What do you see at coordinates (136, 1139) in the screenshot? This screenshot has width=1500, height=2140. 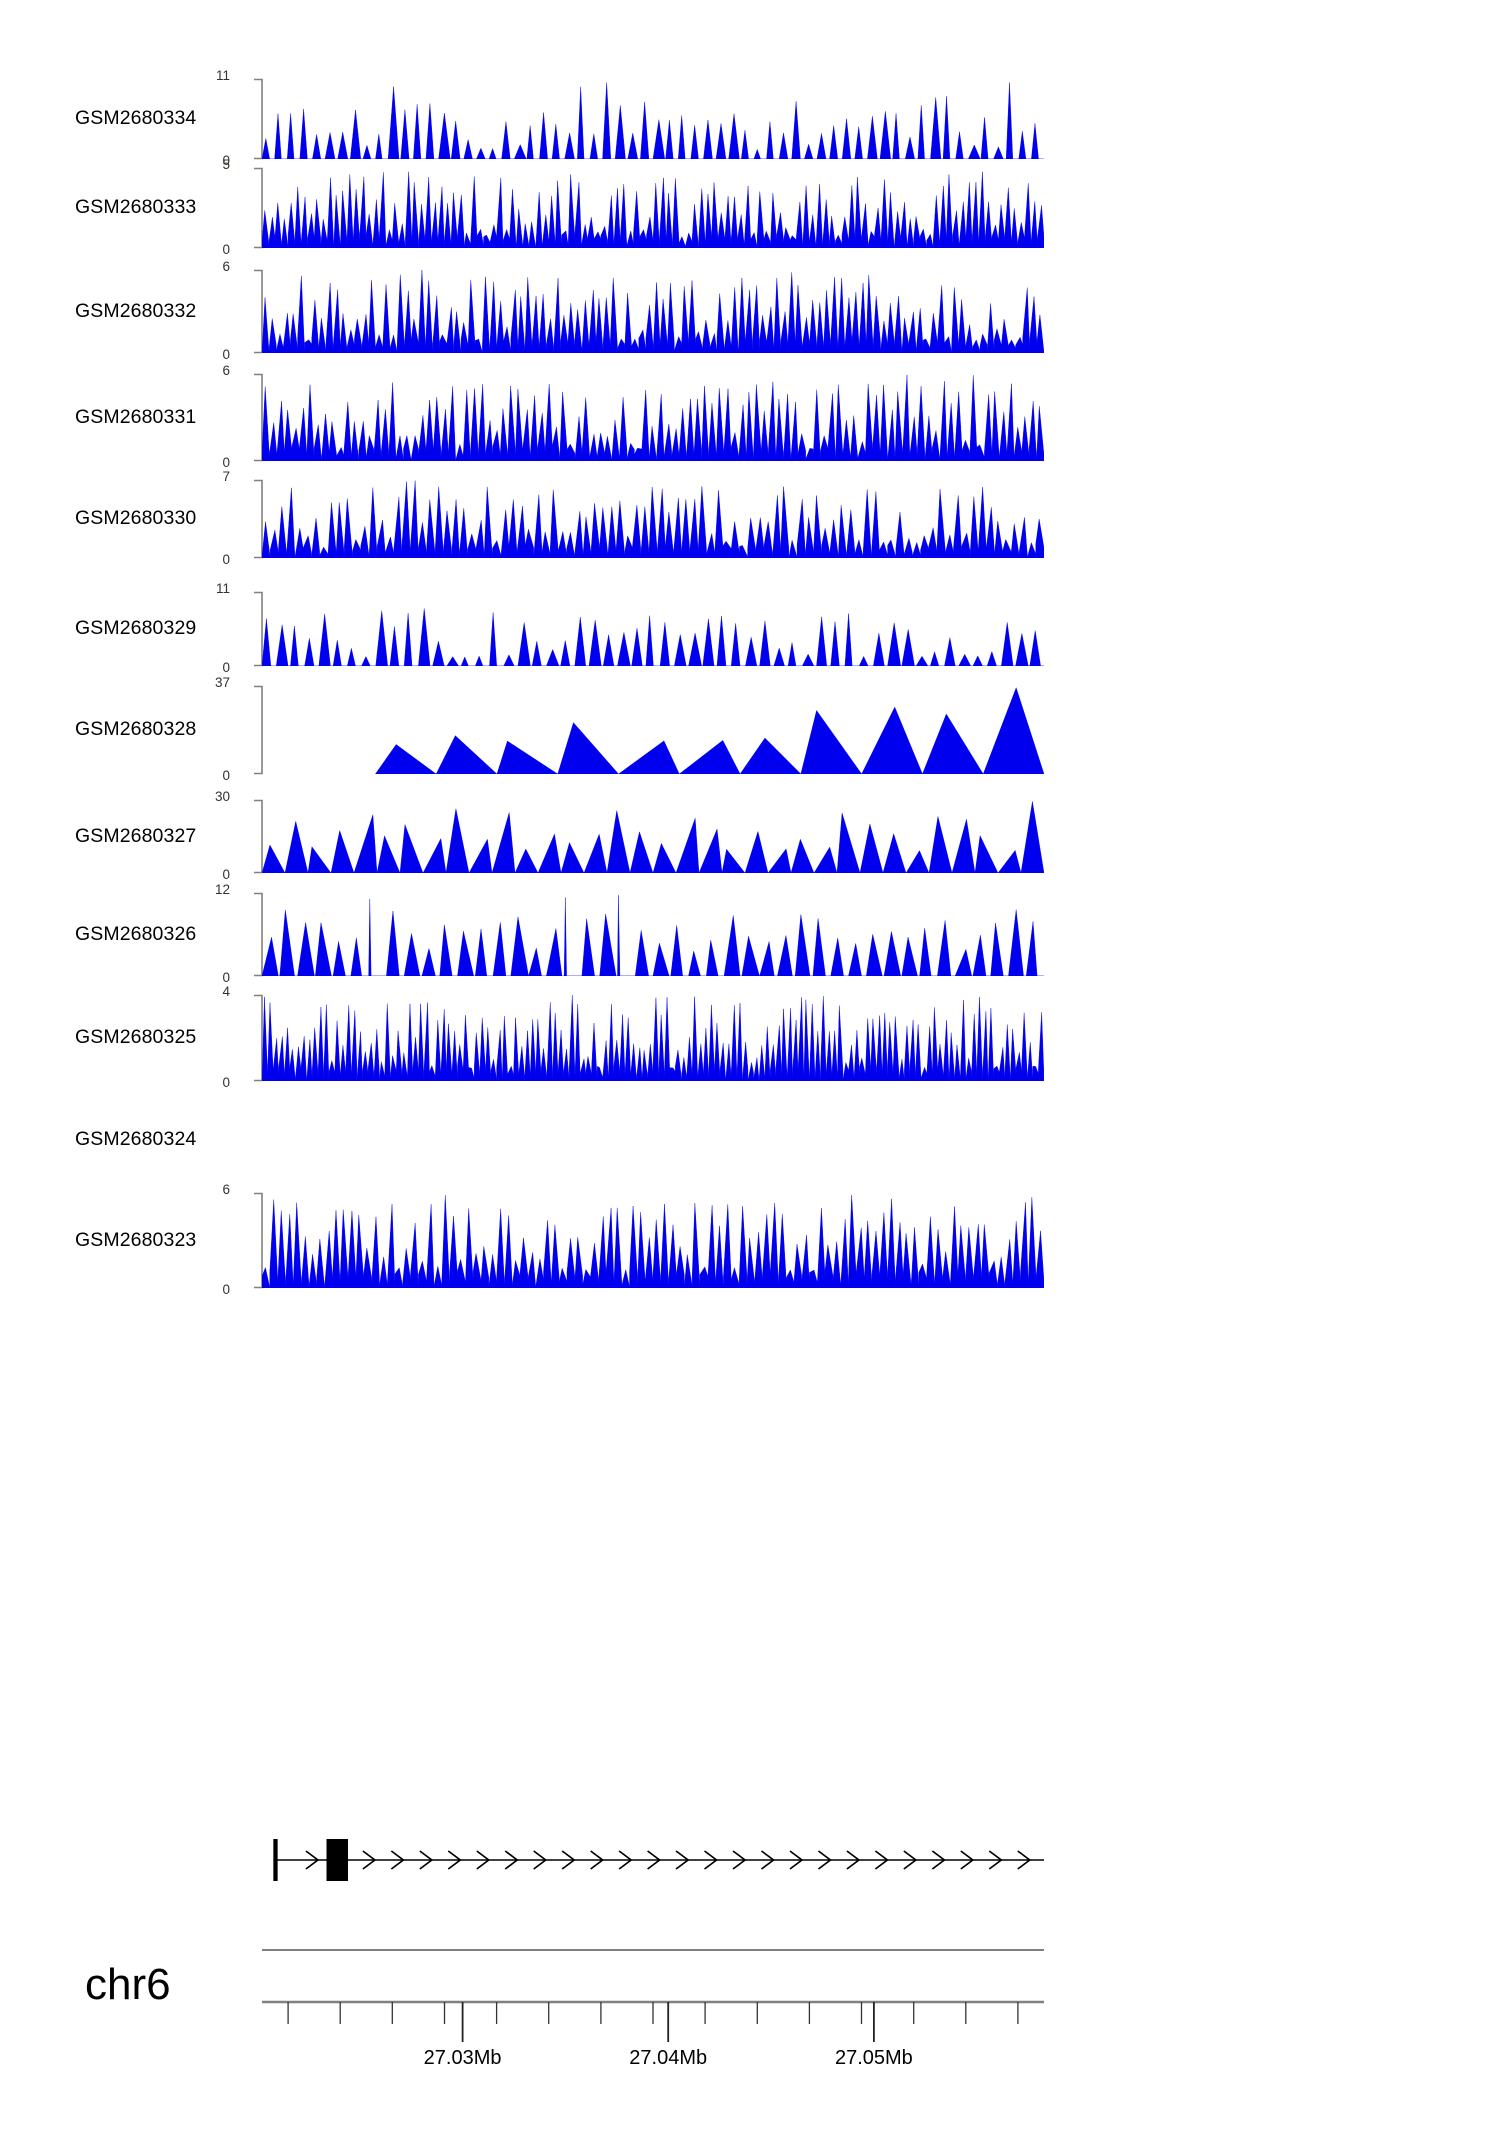 I see `track-label: GSM2680324` at bounding box center [136, 1139].